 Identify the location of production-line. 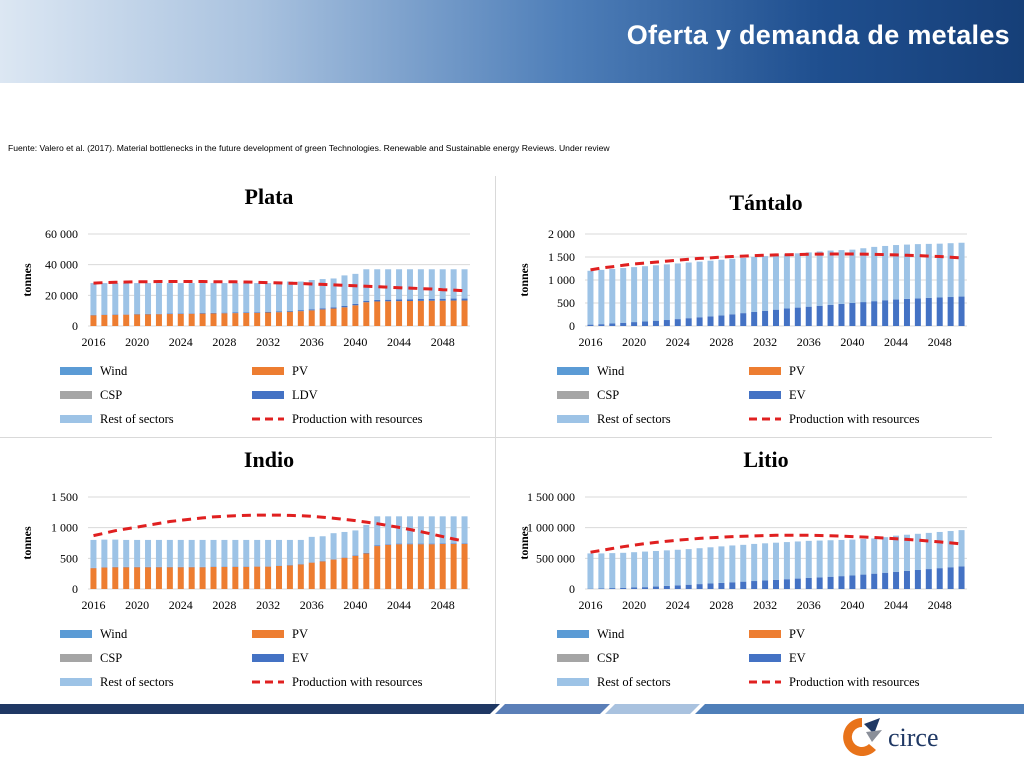
(776, 262).